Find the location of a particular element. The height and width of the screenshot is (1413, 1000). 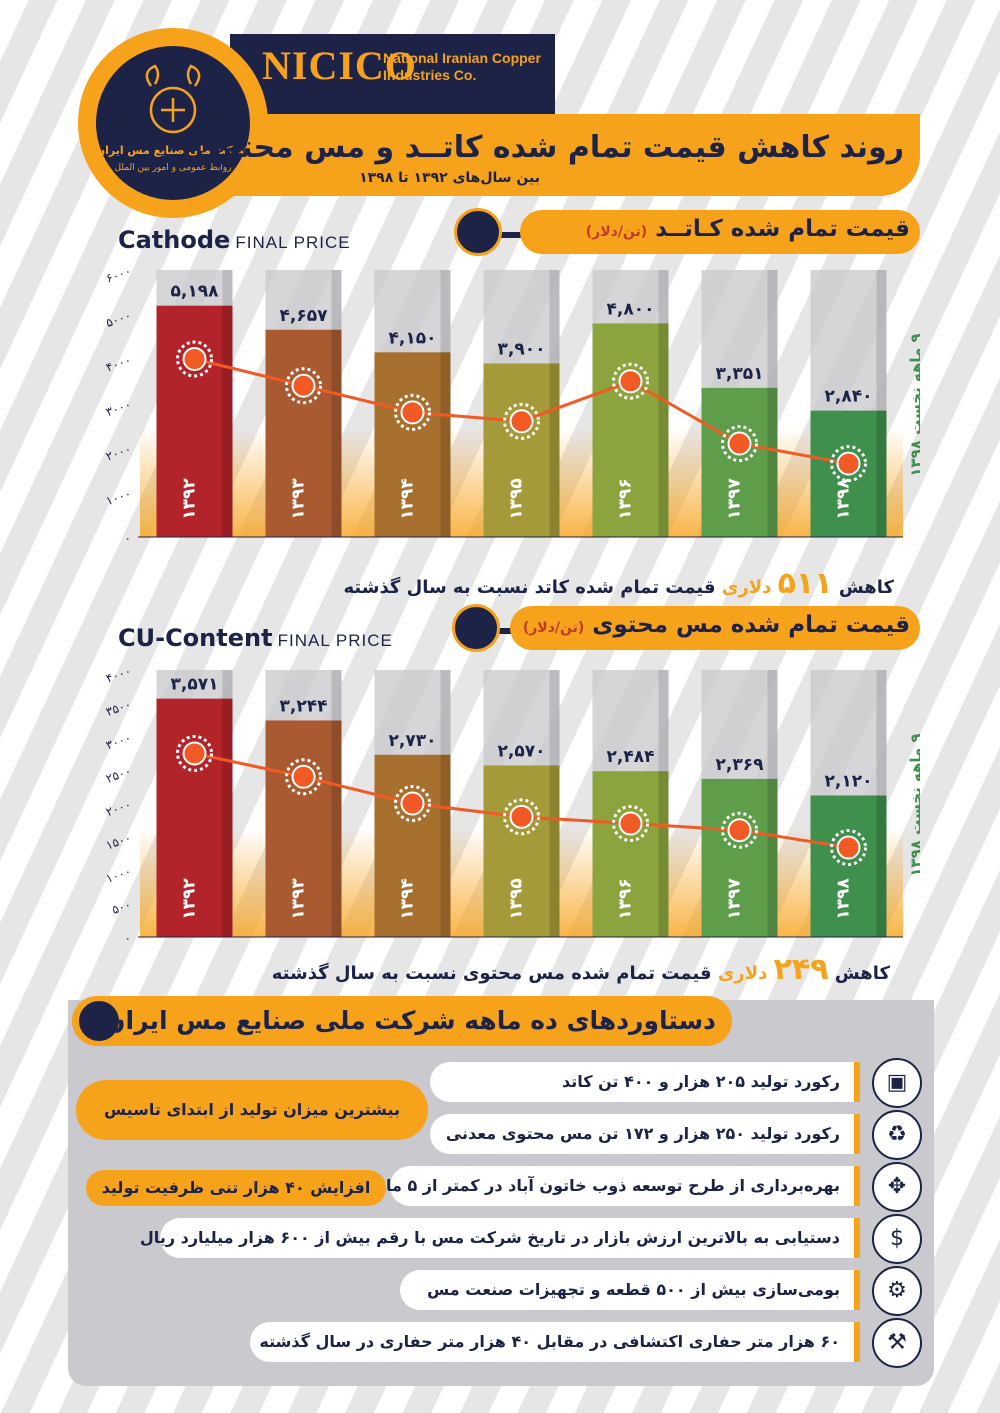

company-name-en: National Iranian Copper Industries Co. is located at coordinates (462, 66).